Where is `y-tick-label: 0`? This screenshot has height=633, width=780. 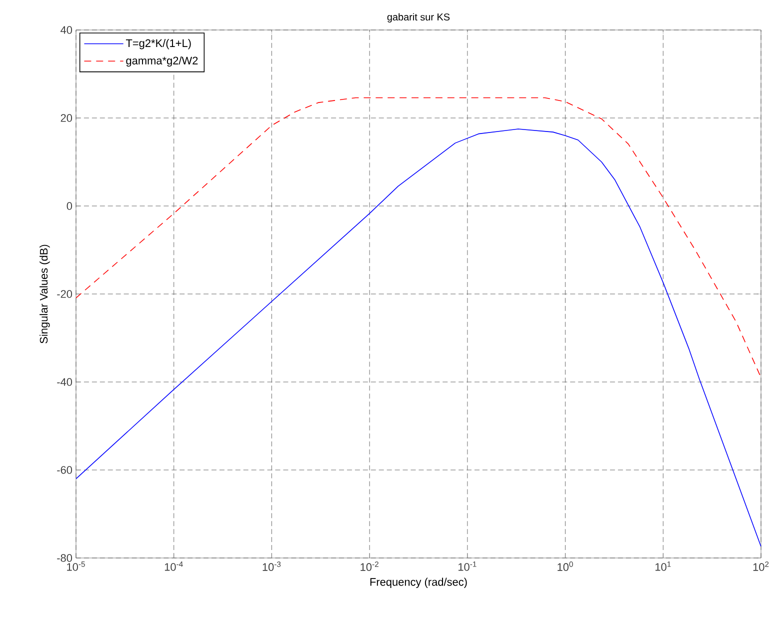
y-tick-label: 0 is located at coordinates (69, 206).